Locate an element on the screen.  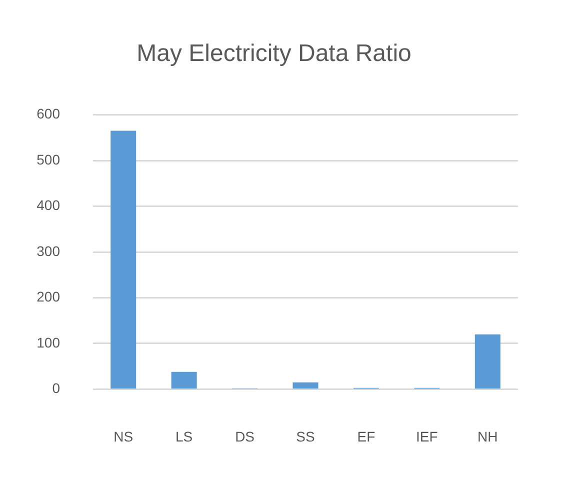
y-tick-label: 400 is located at coordinates (48, 205).